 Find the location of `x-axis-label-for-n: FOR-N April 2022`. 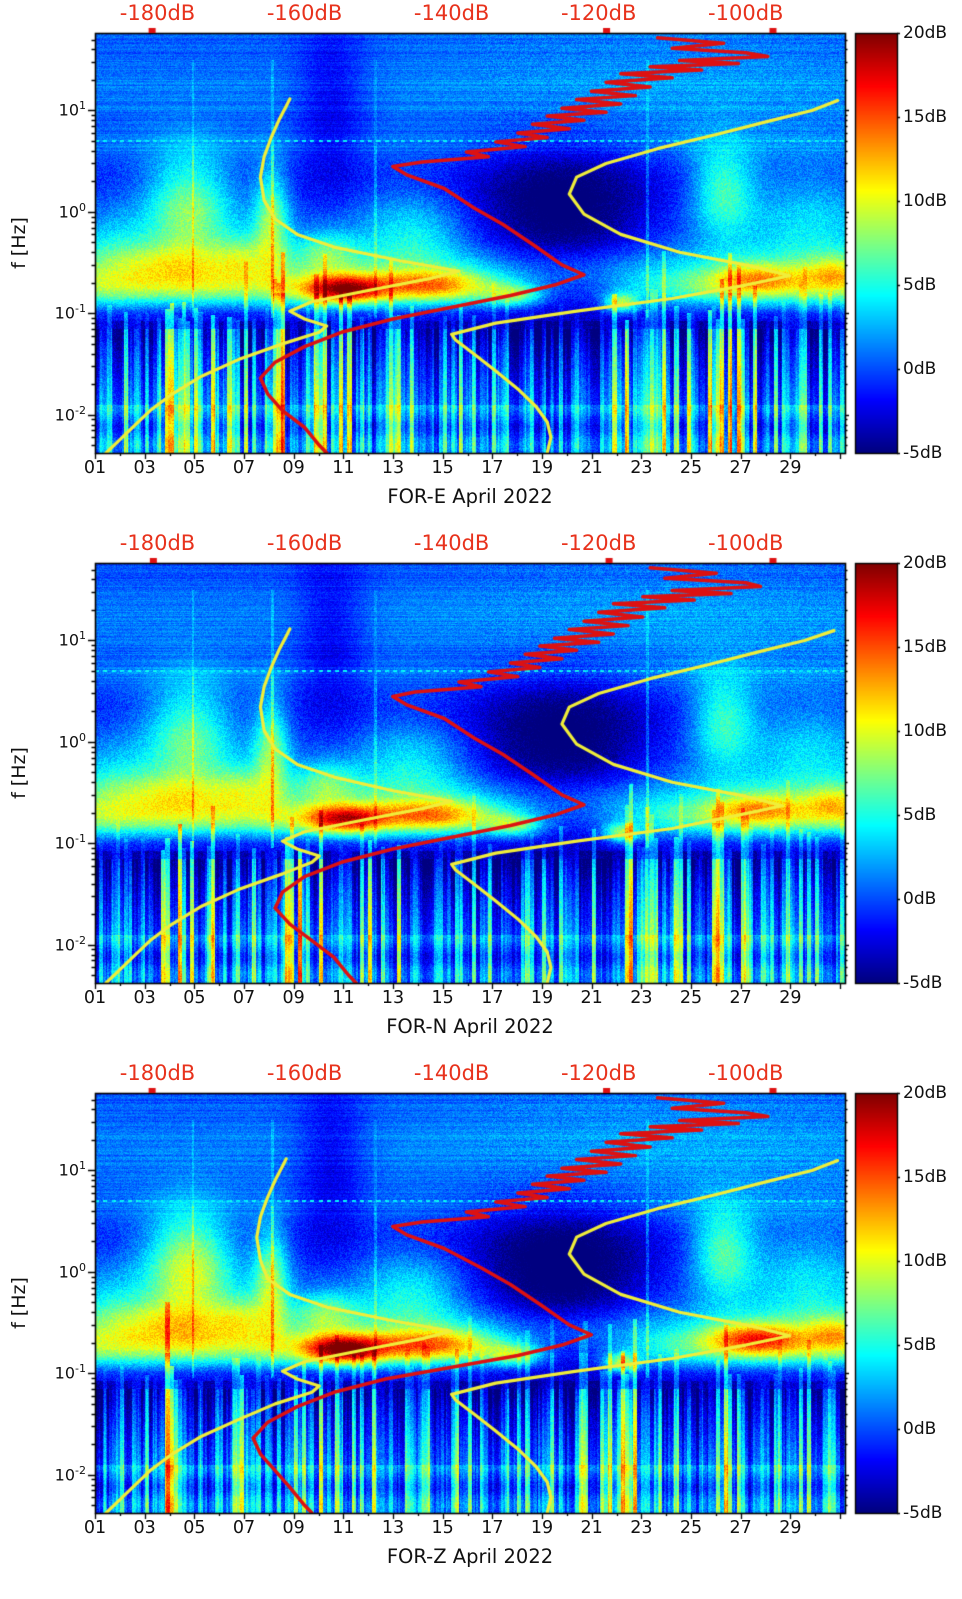

x-axis-label-for-n: FOR-N April 2022 is located at coordinates (470, 1026).